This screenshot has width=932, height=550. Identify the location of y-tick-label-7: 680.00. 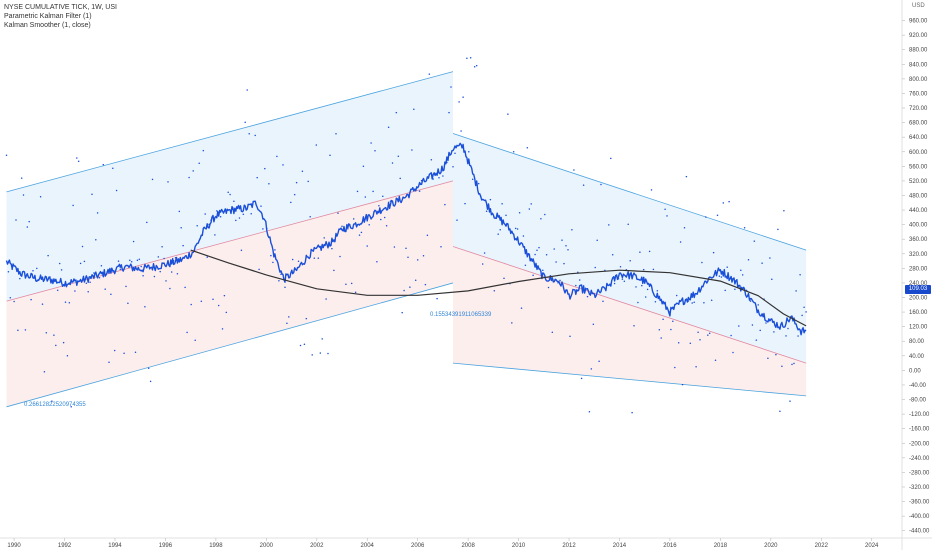
(918, 124).